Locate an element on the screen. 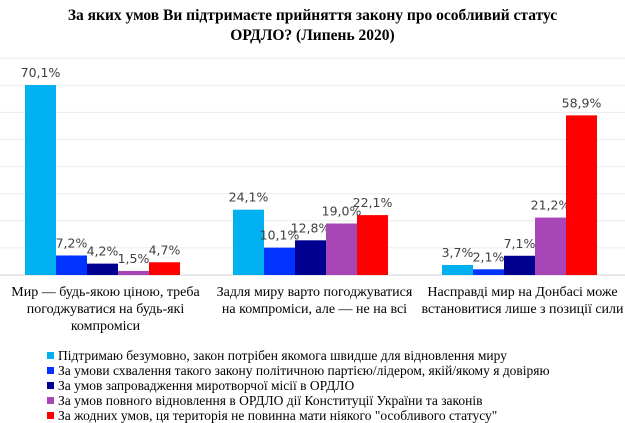  data-label: 19,0% is located at coordinates (342, 211).